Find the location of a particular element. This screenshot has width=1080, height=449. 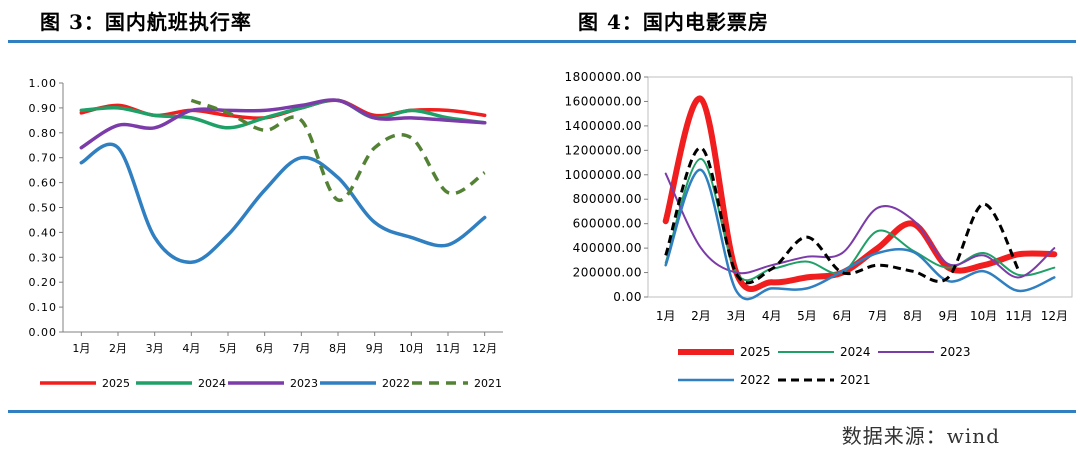

series-line-2024 is located at coordinates (283, 114).